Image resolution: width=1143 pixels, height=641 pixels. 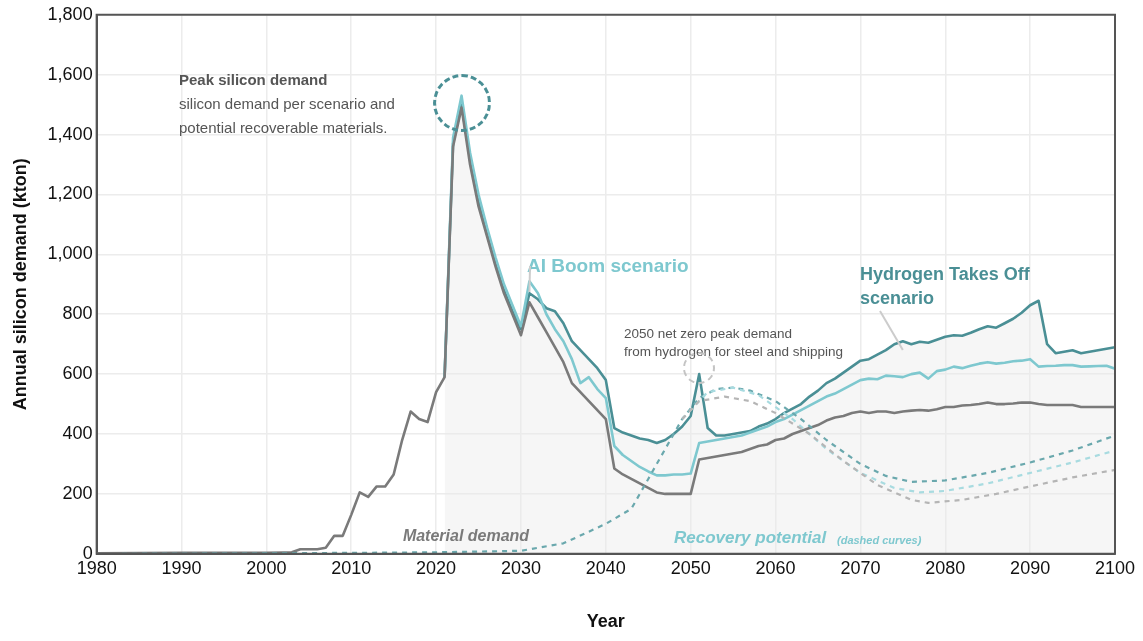 I want to click on annotation: Peak silicon demand, so click(x=253, y=79).